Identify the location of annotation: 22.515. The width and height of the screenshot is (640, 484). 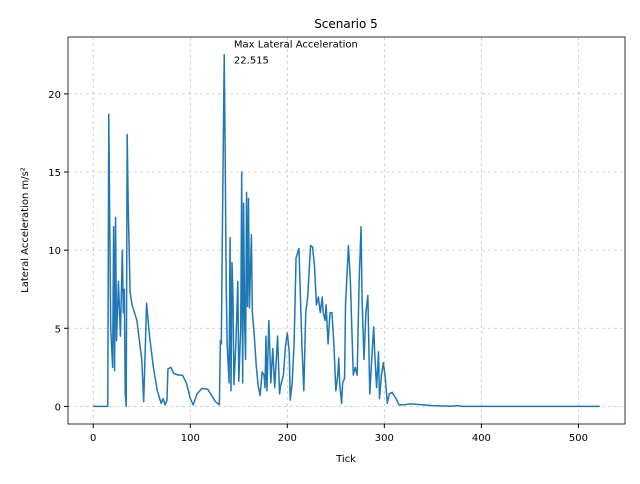
(251, 61).